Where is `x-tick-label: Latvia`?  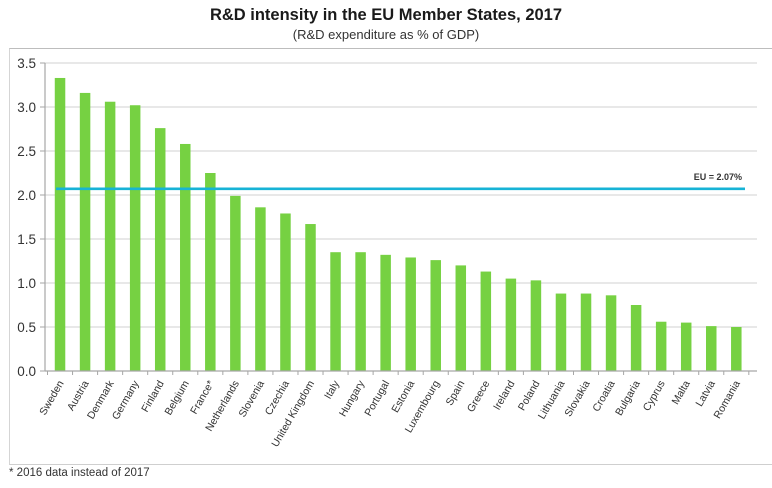 x-tick-label: Latvia is located at coordinates (705, 393).